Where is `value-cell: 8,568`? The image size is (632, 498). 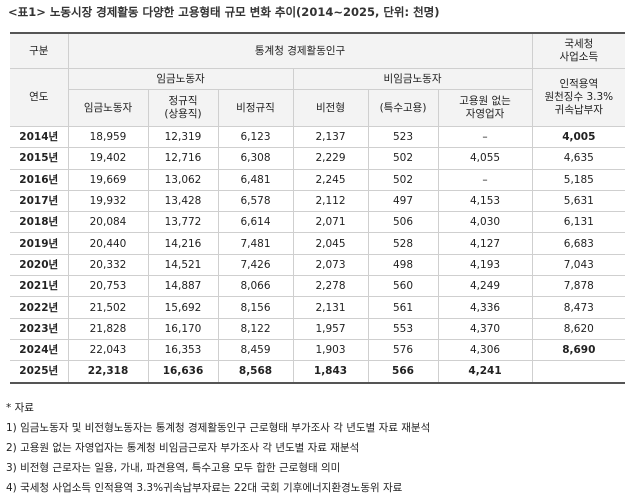 value-cell: 8,568 is located at coordinates (255, 372).